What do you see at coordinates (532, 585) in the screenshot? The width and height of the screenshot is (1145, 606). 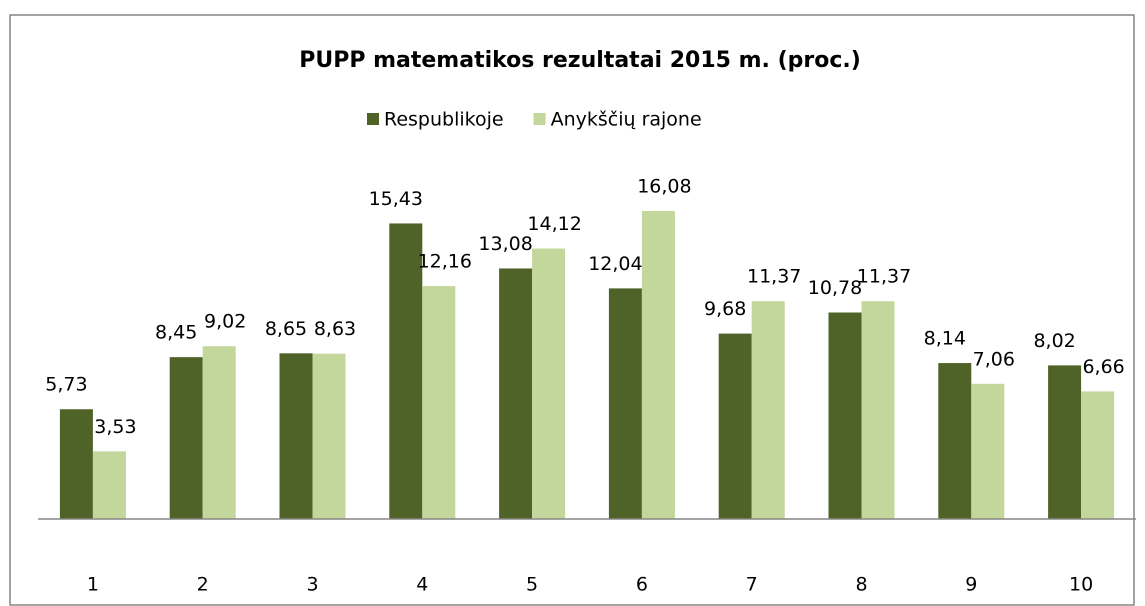 I see `x-tick-label: 5` at bounding box center [532, 585].